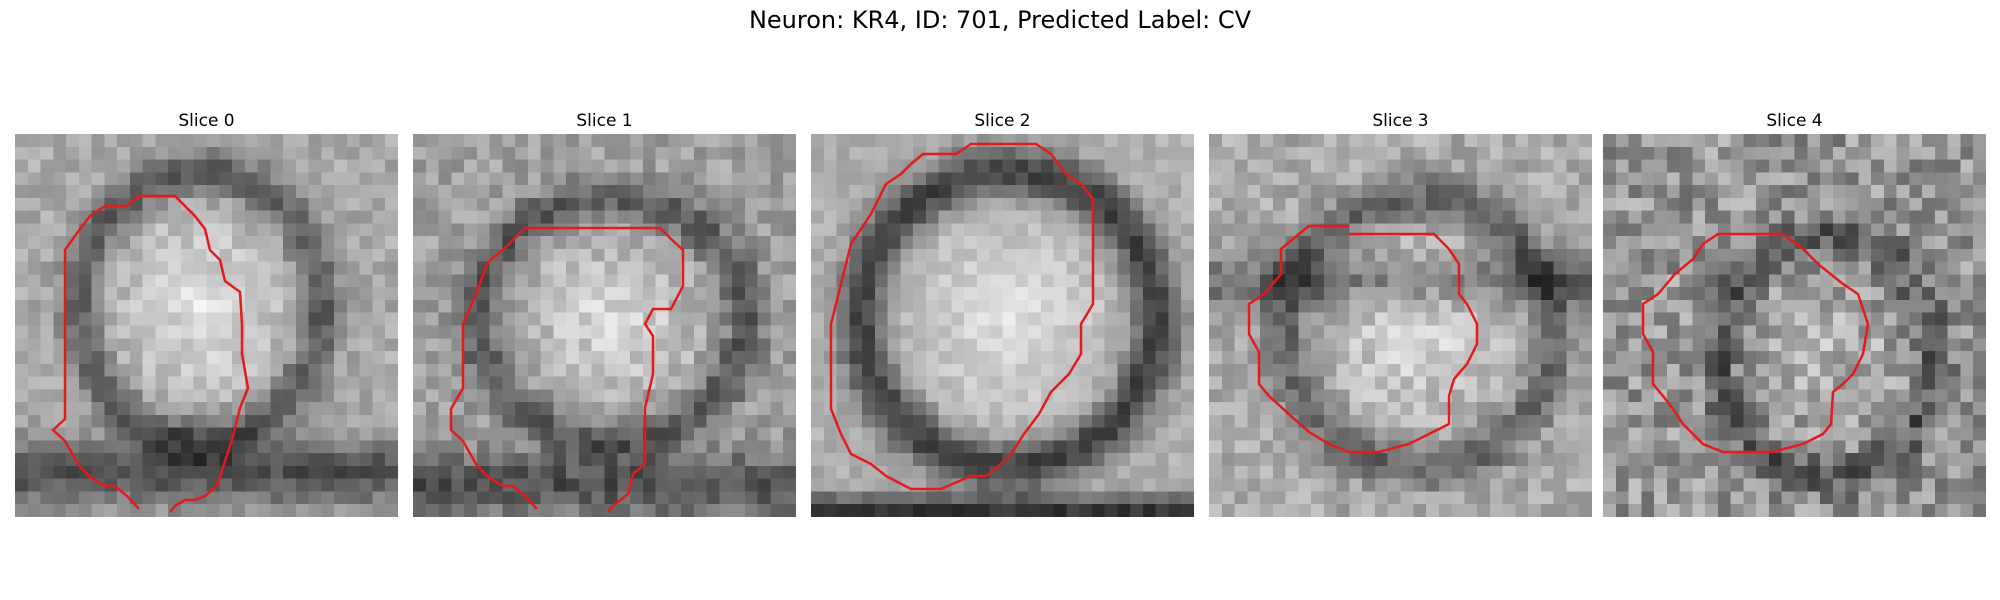 Image resolution: width=2000 pixels, height=600 pixels. I want to click on slice-panel-0: Slice 0, so click(206, 313).